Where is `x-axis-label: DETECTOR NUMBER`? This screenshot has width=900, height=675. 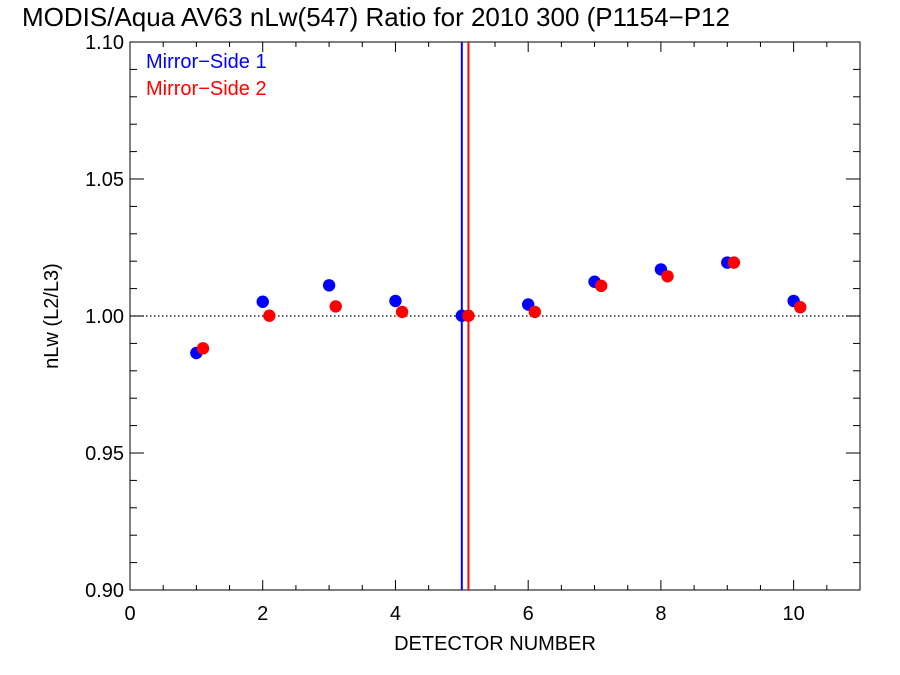
x-axis-label: DETECTOR NUMBER is located at coordinates (495, 644).